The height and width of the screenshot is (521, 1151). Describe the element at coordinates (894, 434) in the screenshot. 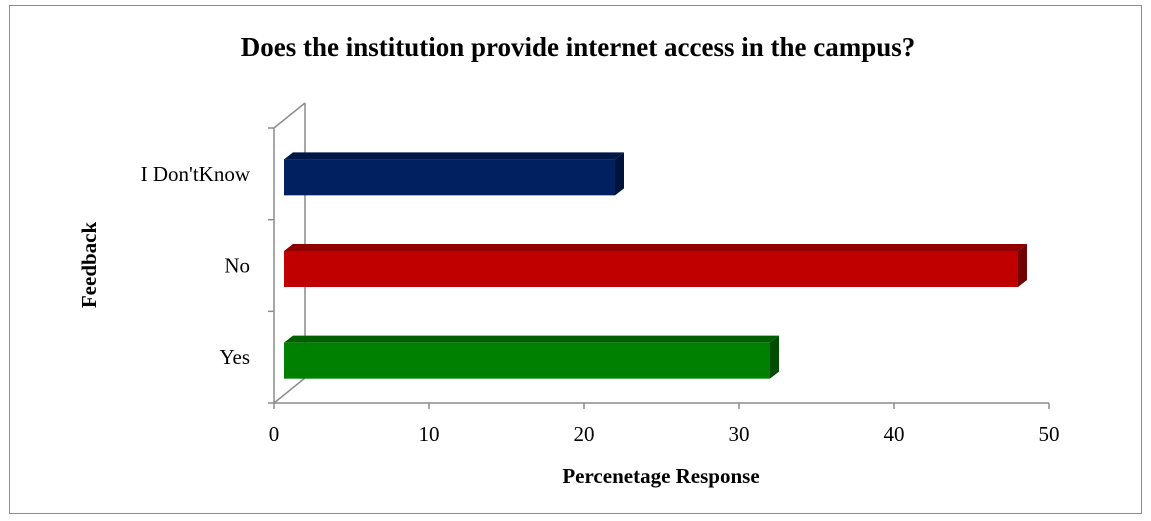

I see `x-tick-label: 40` at that location.